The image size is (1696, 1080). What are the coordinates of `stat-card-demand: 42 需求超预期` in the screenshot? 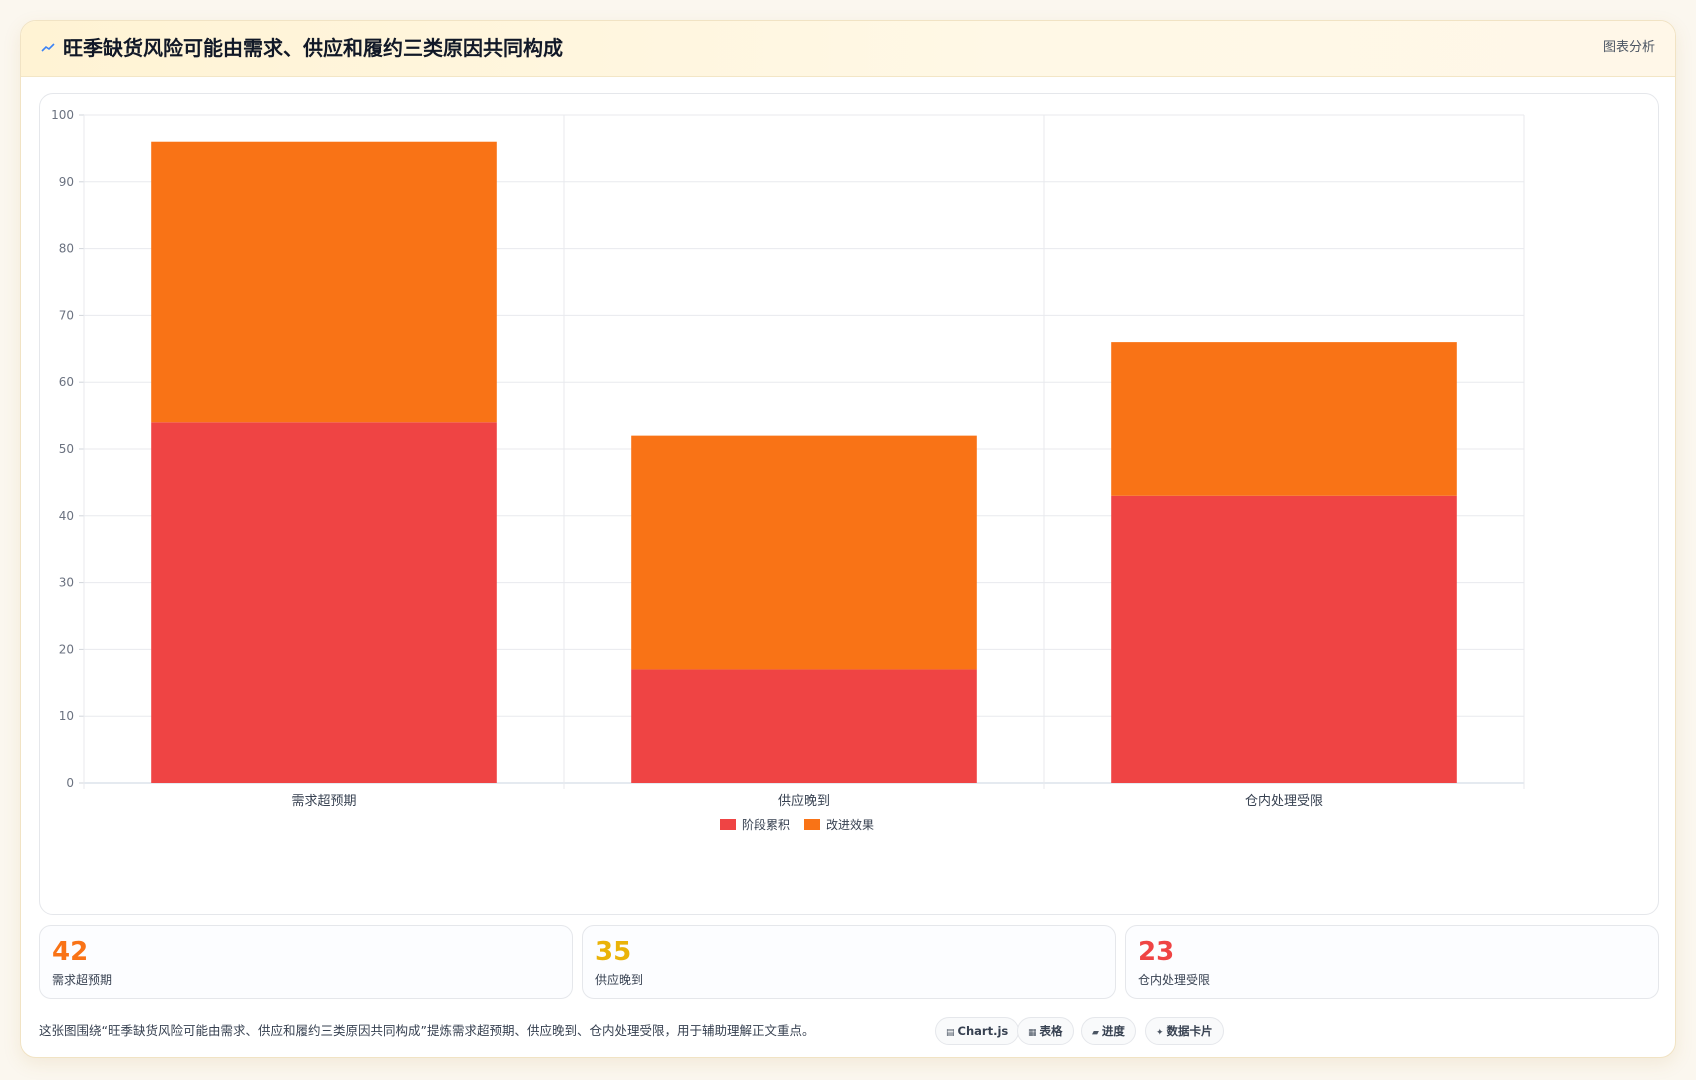 It's located at (306, 962).